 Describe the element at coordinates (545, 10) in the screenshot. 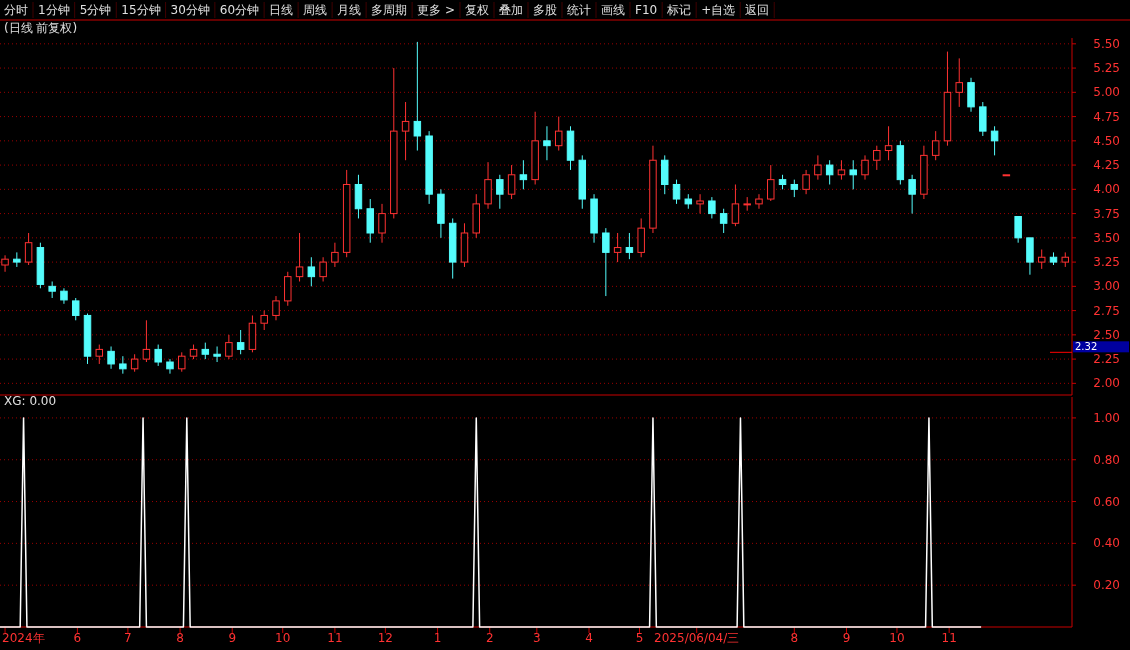

I see `text: 多股` at that location.